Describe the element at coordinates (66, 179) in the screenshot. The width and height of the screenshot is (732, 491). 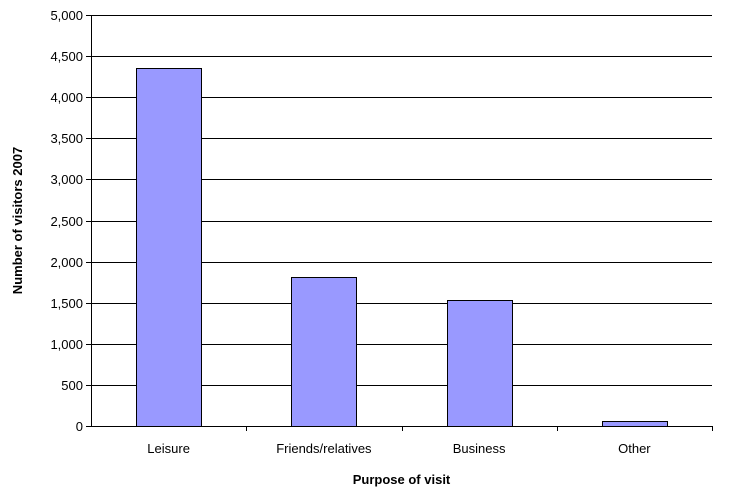
I see `y-tick-label: 3,000` at that location.